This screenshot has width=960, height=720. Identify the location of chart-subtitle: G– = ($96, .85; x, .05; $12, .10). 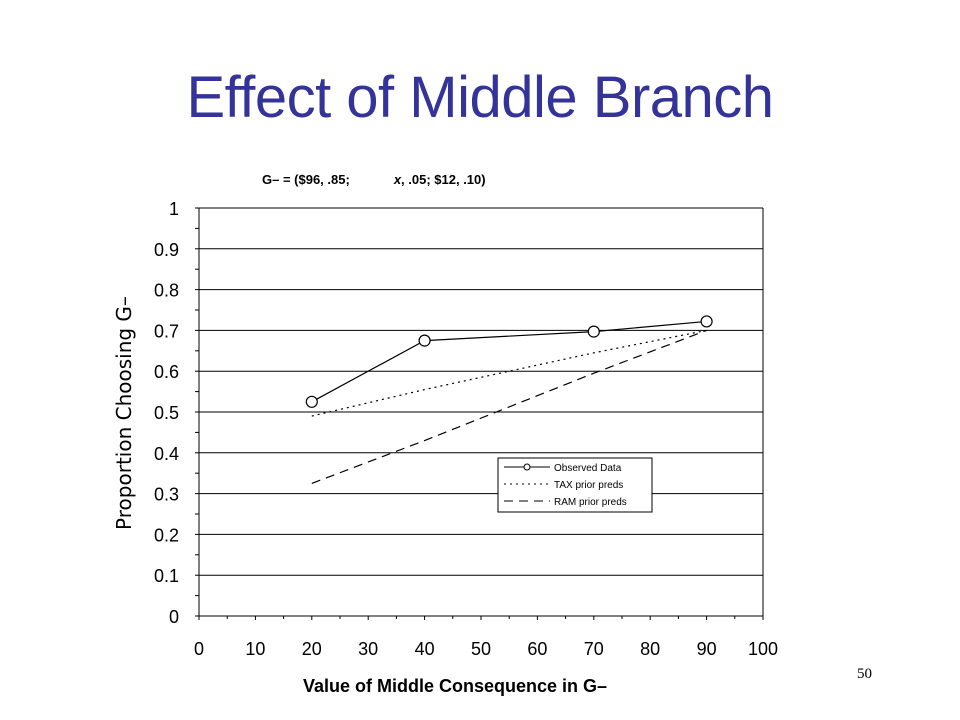
(374, 179).